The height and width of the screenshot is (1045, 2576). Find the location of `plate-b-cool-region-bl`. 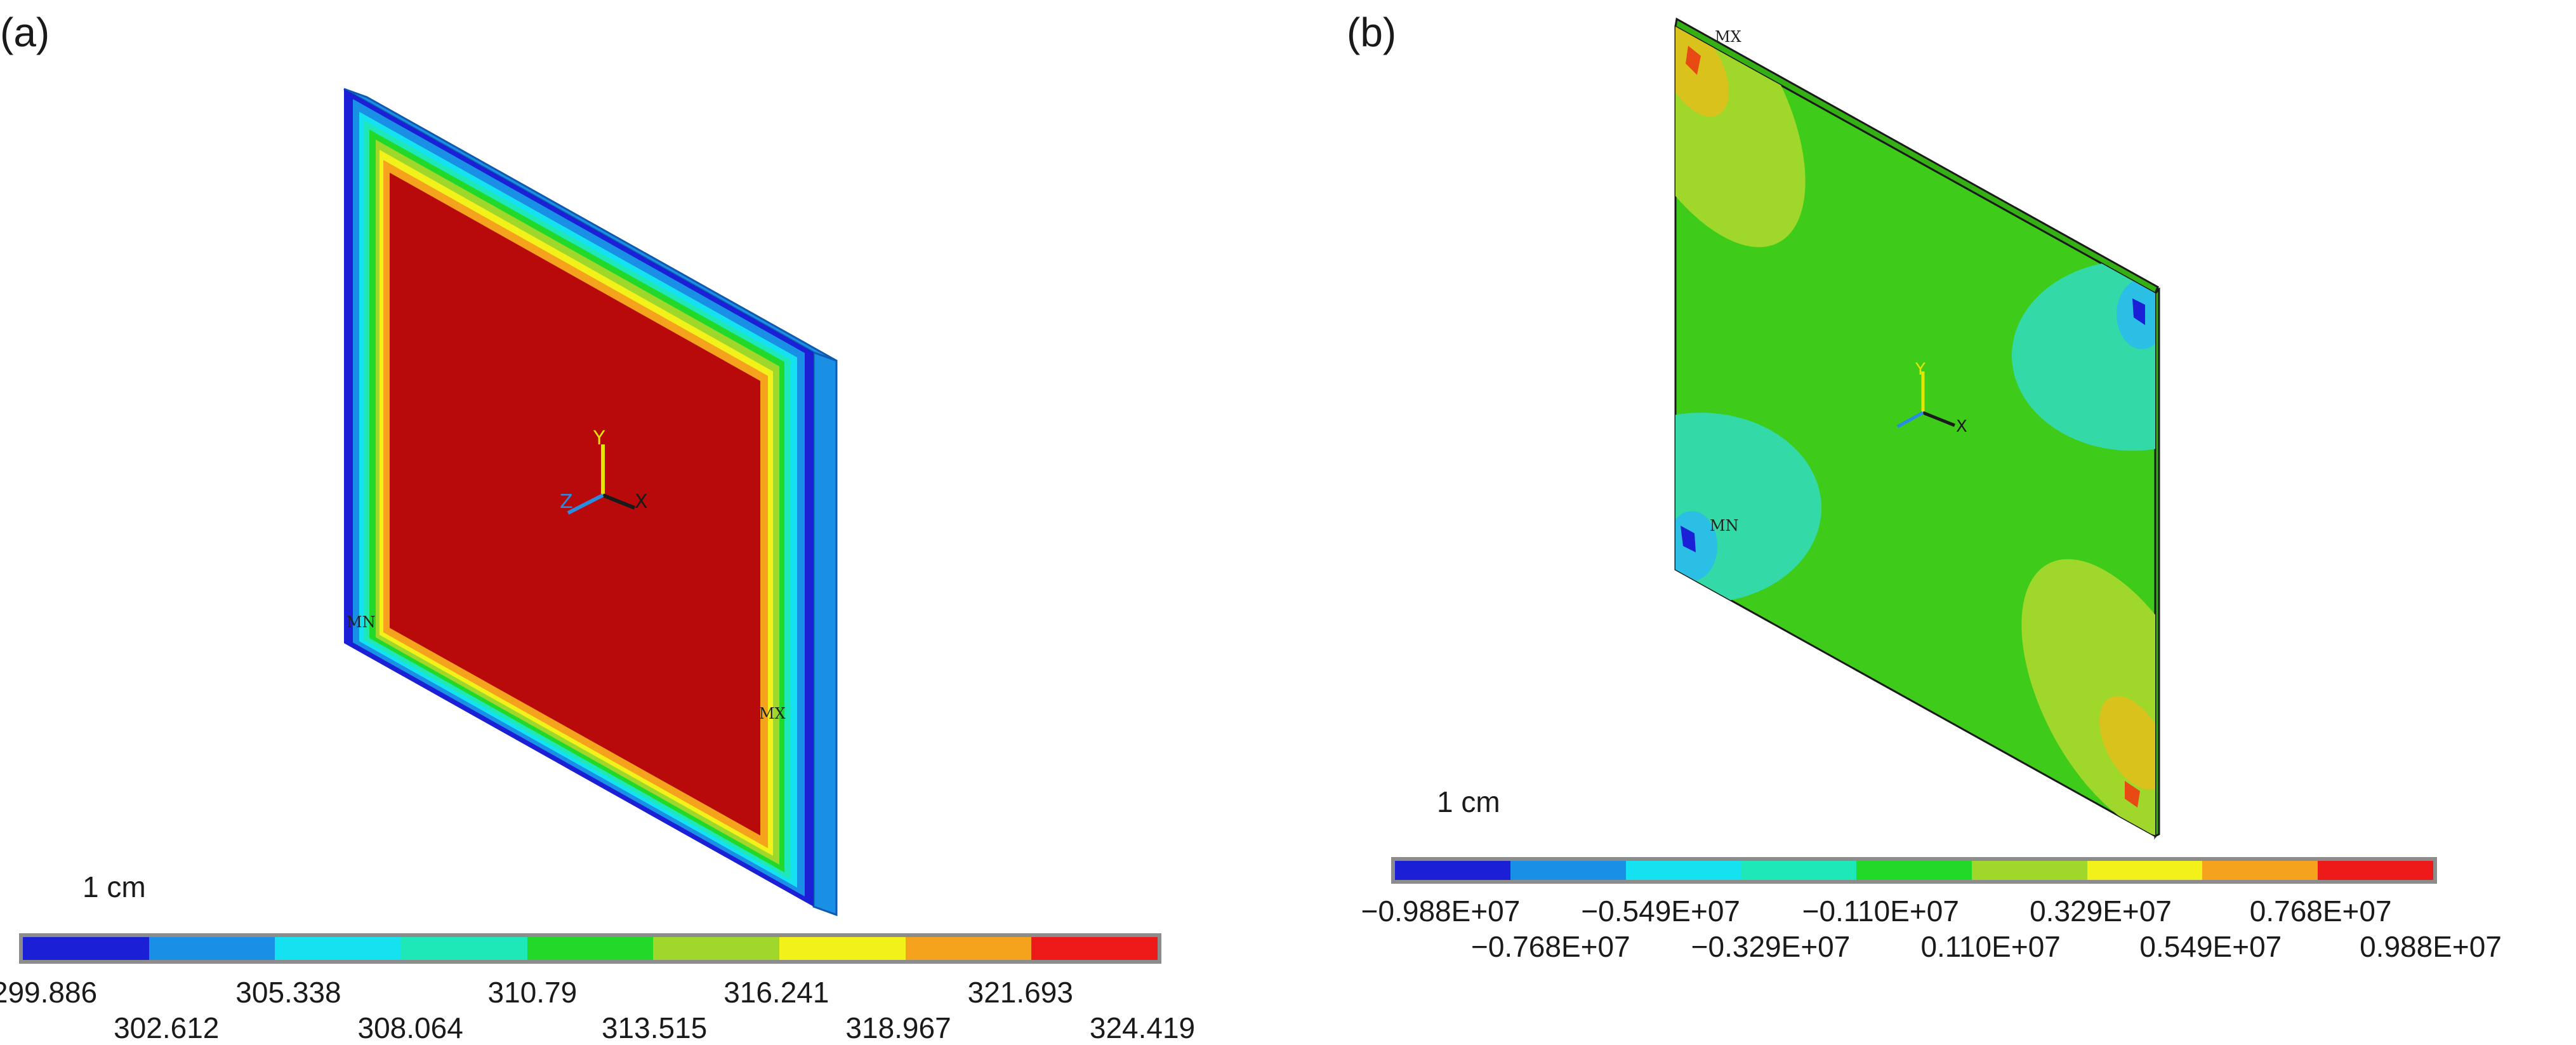

plate-b-cool-region-bl is located at coordinates (1748, 508).